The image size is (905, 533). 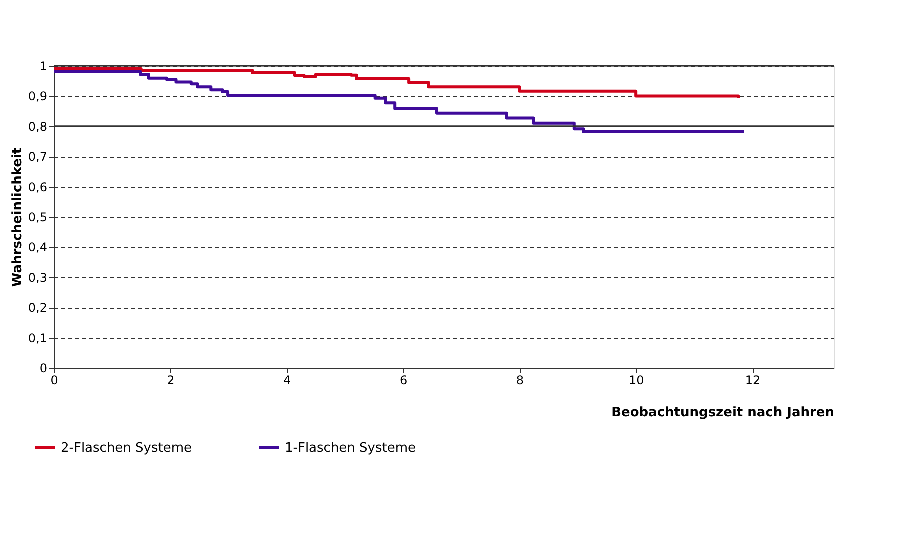 I want to click on x-tick-label: 0, so click(x=54, y=381).